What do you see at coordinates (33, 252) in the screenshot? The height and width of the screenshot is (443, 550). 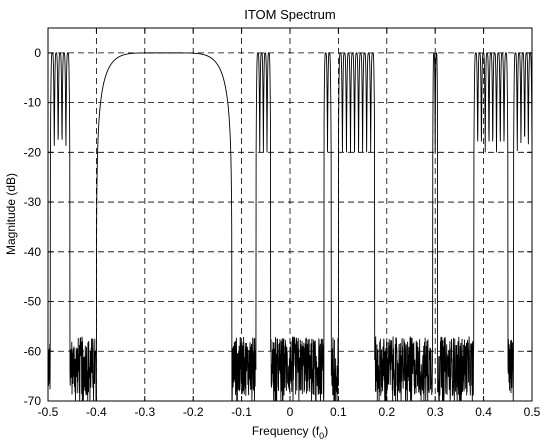 I see `y-tick-label: -40` at bounding box center [33, 252].